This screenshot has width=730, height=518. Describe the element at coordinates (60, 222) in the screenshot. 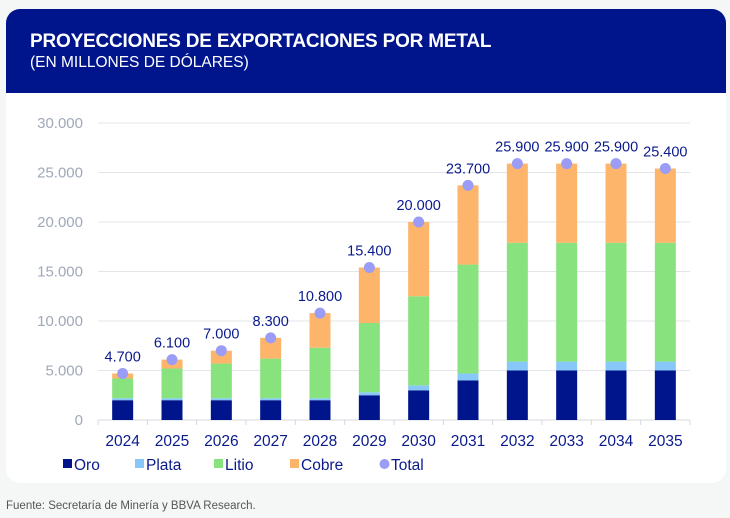

I see `y-tick-label: 20.000` at that location.